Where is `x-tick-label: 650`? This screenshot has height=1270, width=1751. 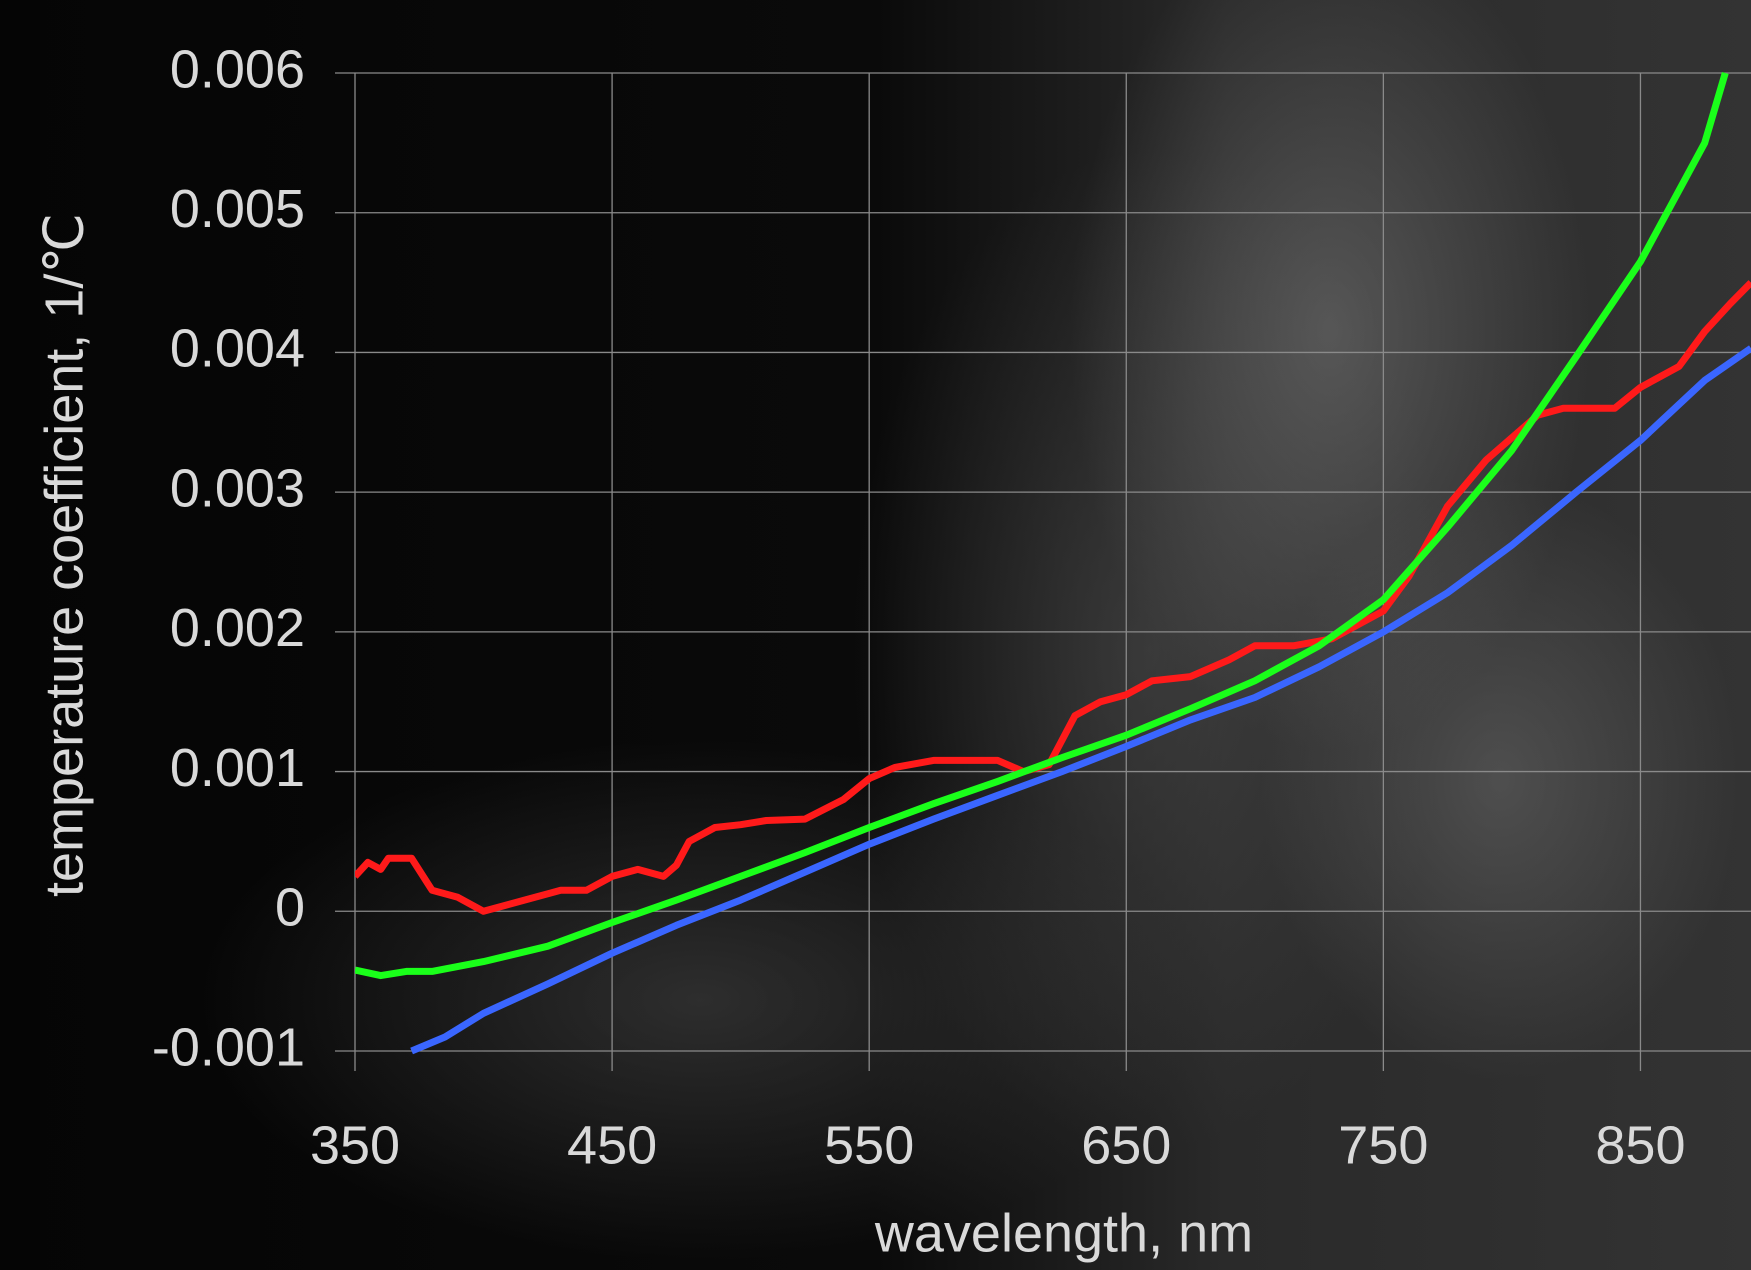
x-tick-label: 650 is located at coordinates (1126, 1145).